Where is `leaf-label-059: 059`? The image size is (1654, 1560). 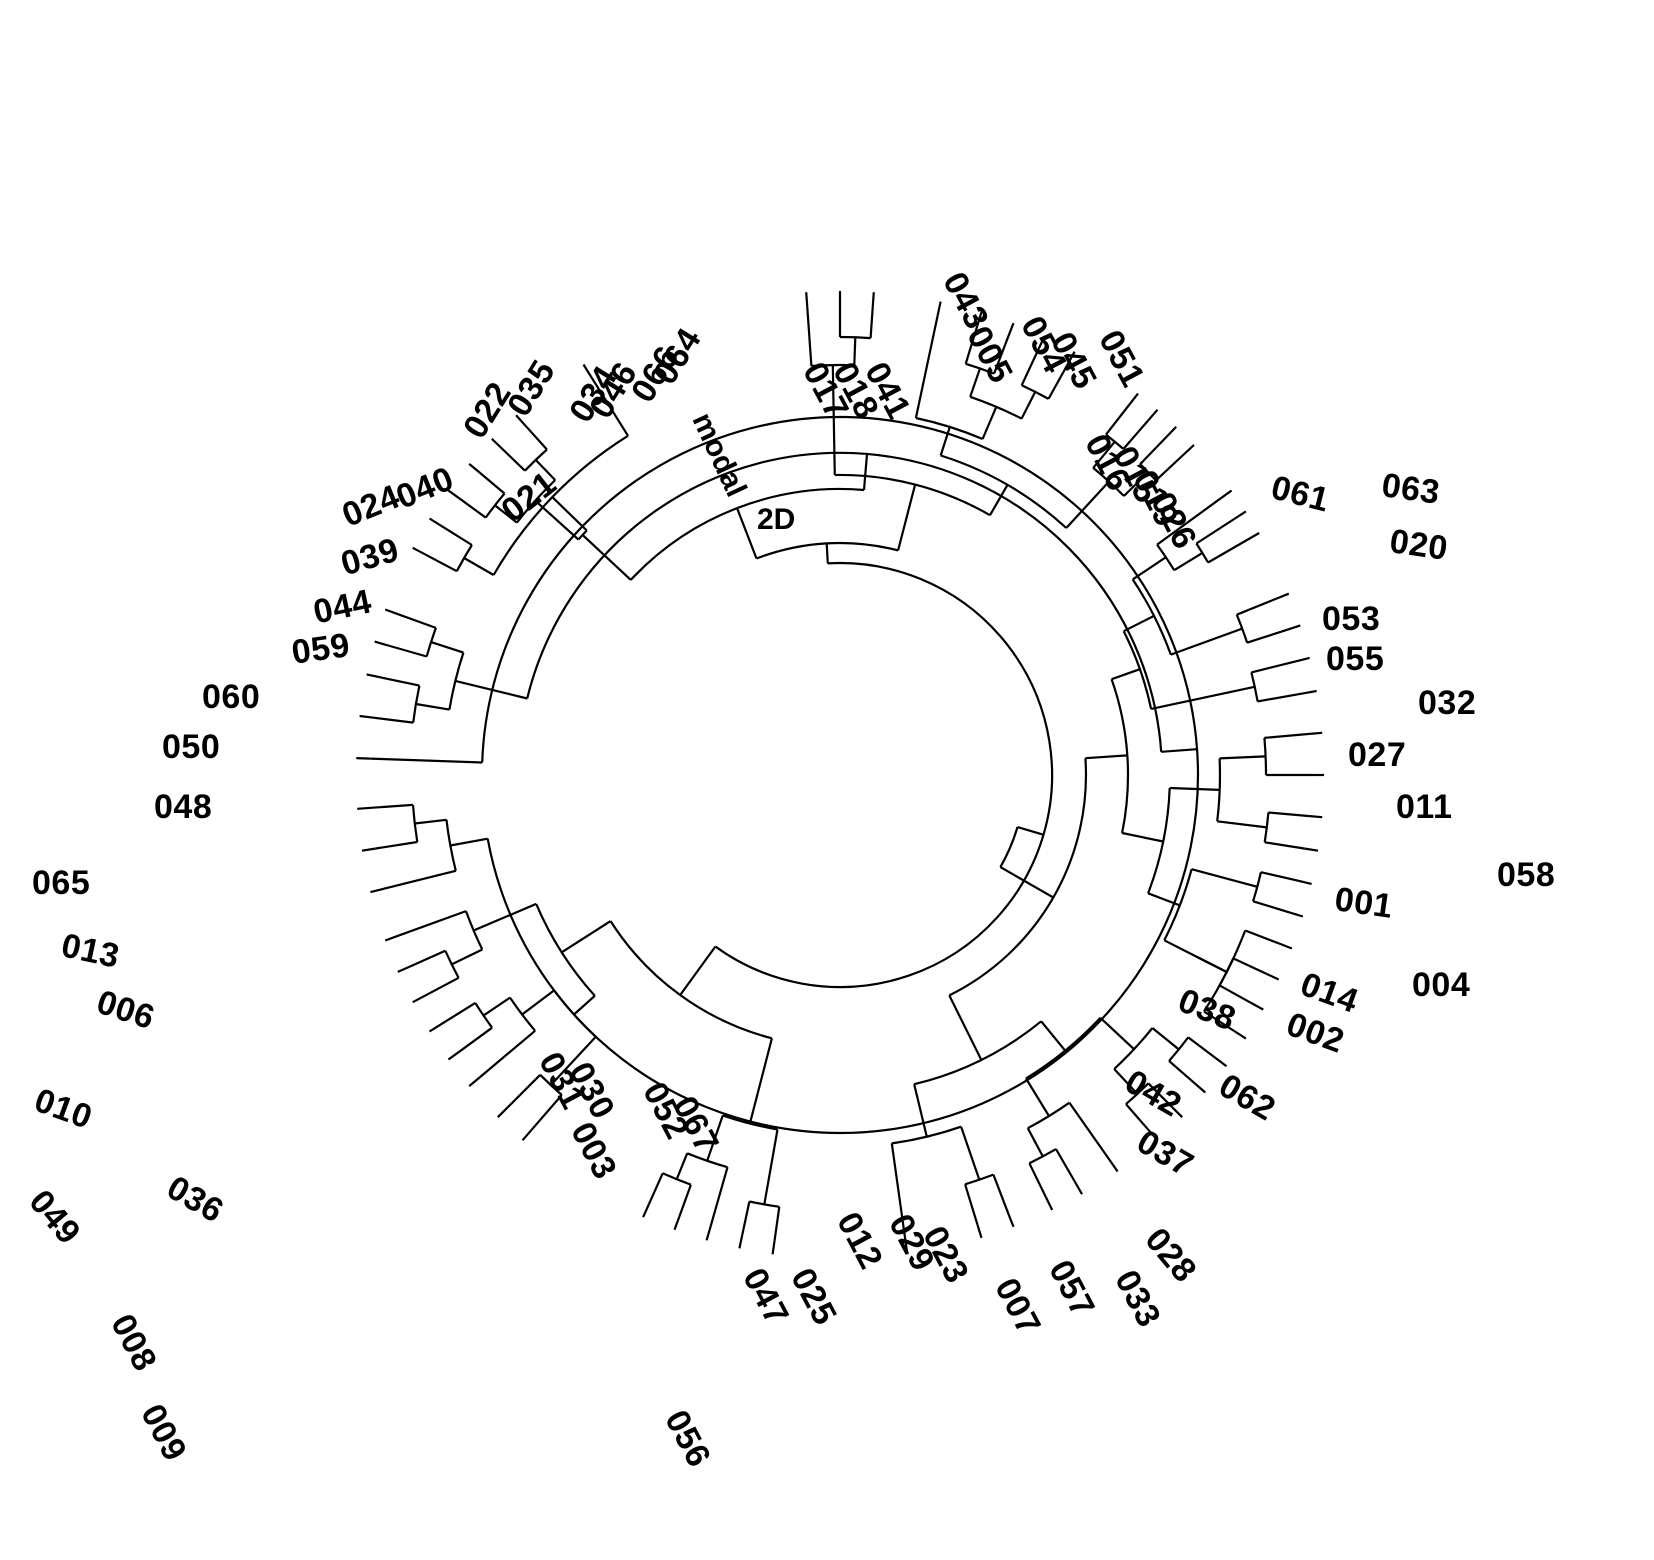
leaf-label-059: 059 is located at coordinates (321, 649).